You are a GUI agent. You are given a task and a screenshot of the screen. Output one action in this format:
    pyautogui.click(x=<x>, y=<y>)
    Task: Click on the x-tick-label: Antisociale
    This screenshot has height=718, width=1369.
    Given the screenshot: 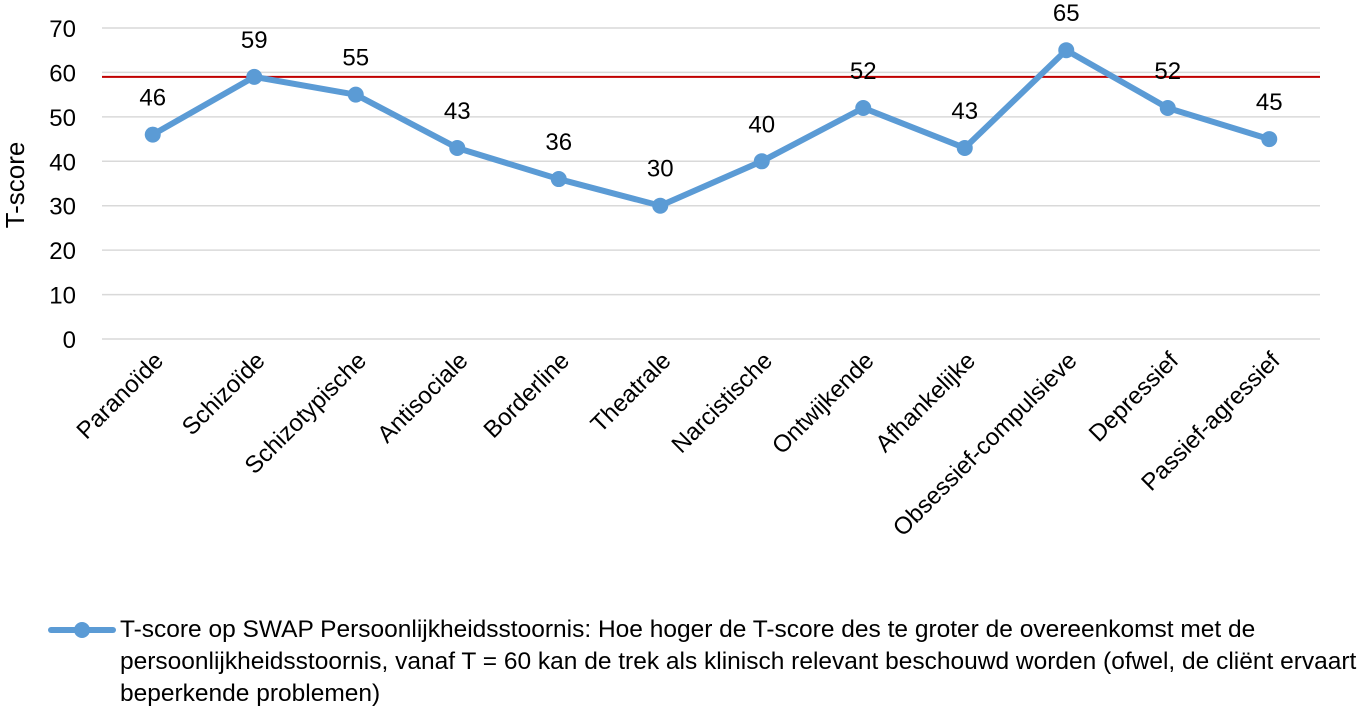 What is the action you would take?
    pyautogui.click(x=422, y=397)
    